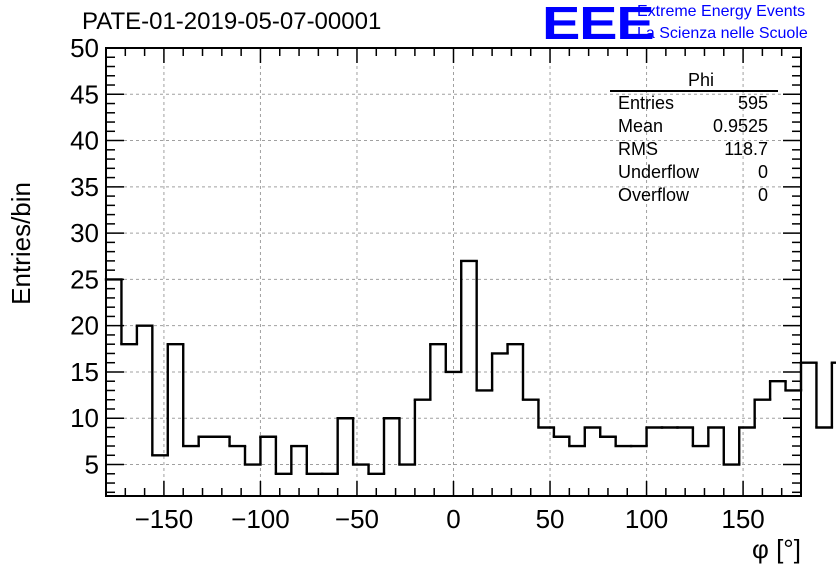 This screenshot has height=572, width=836. What do you see at coordinates (722, 33) in the screenshot?
I see `logo-caption-line-2: La Scienza nelle Scuole` at bounding box center [722, 33].